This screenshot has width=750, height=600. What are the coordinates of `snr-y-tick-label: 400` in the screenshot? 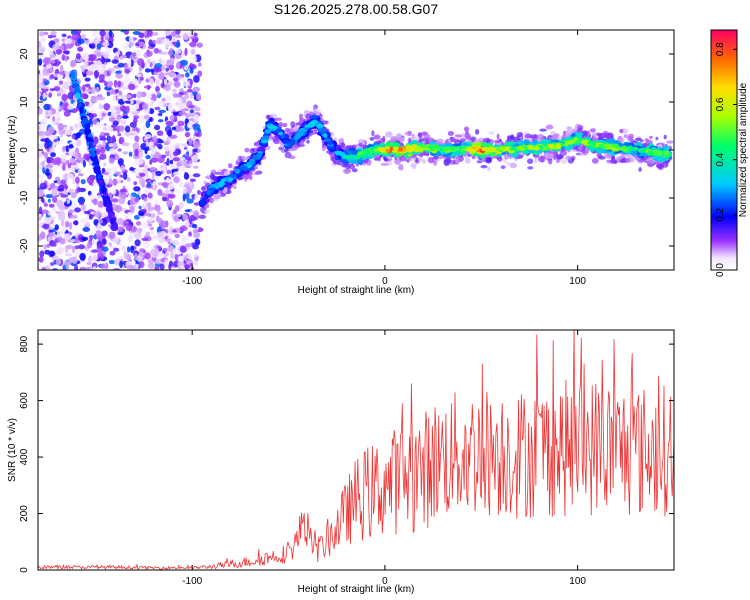 It's located at (24, 456).